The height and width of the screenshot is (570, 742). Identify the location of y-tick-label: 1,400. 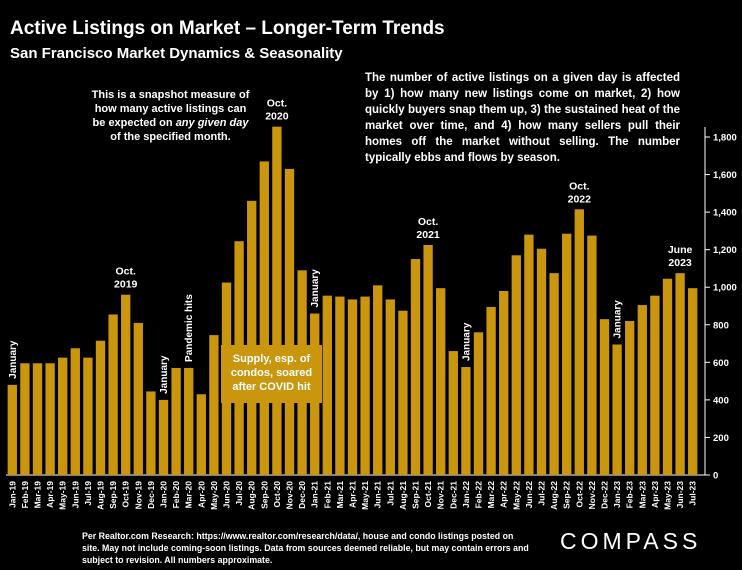
(725, 213).